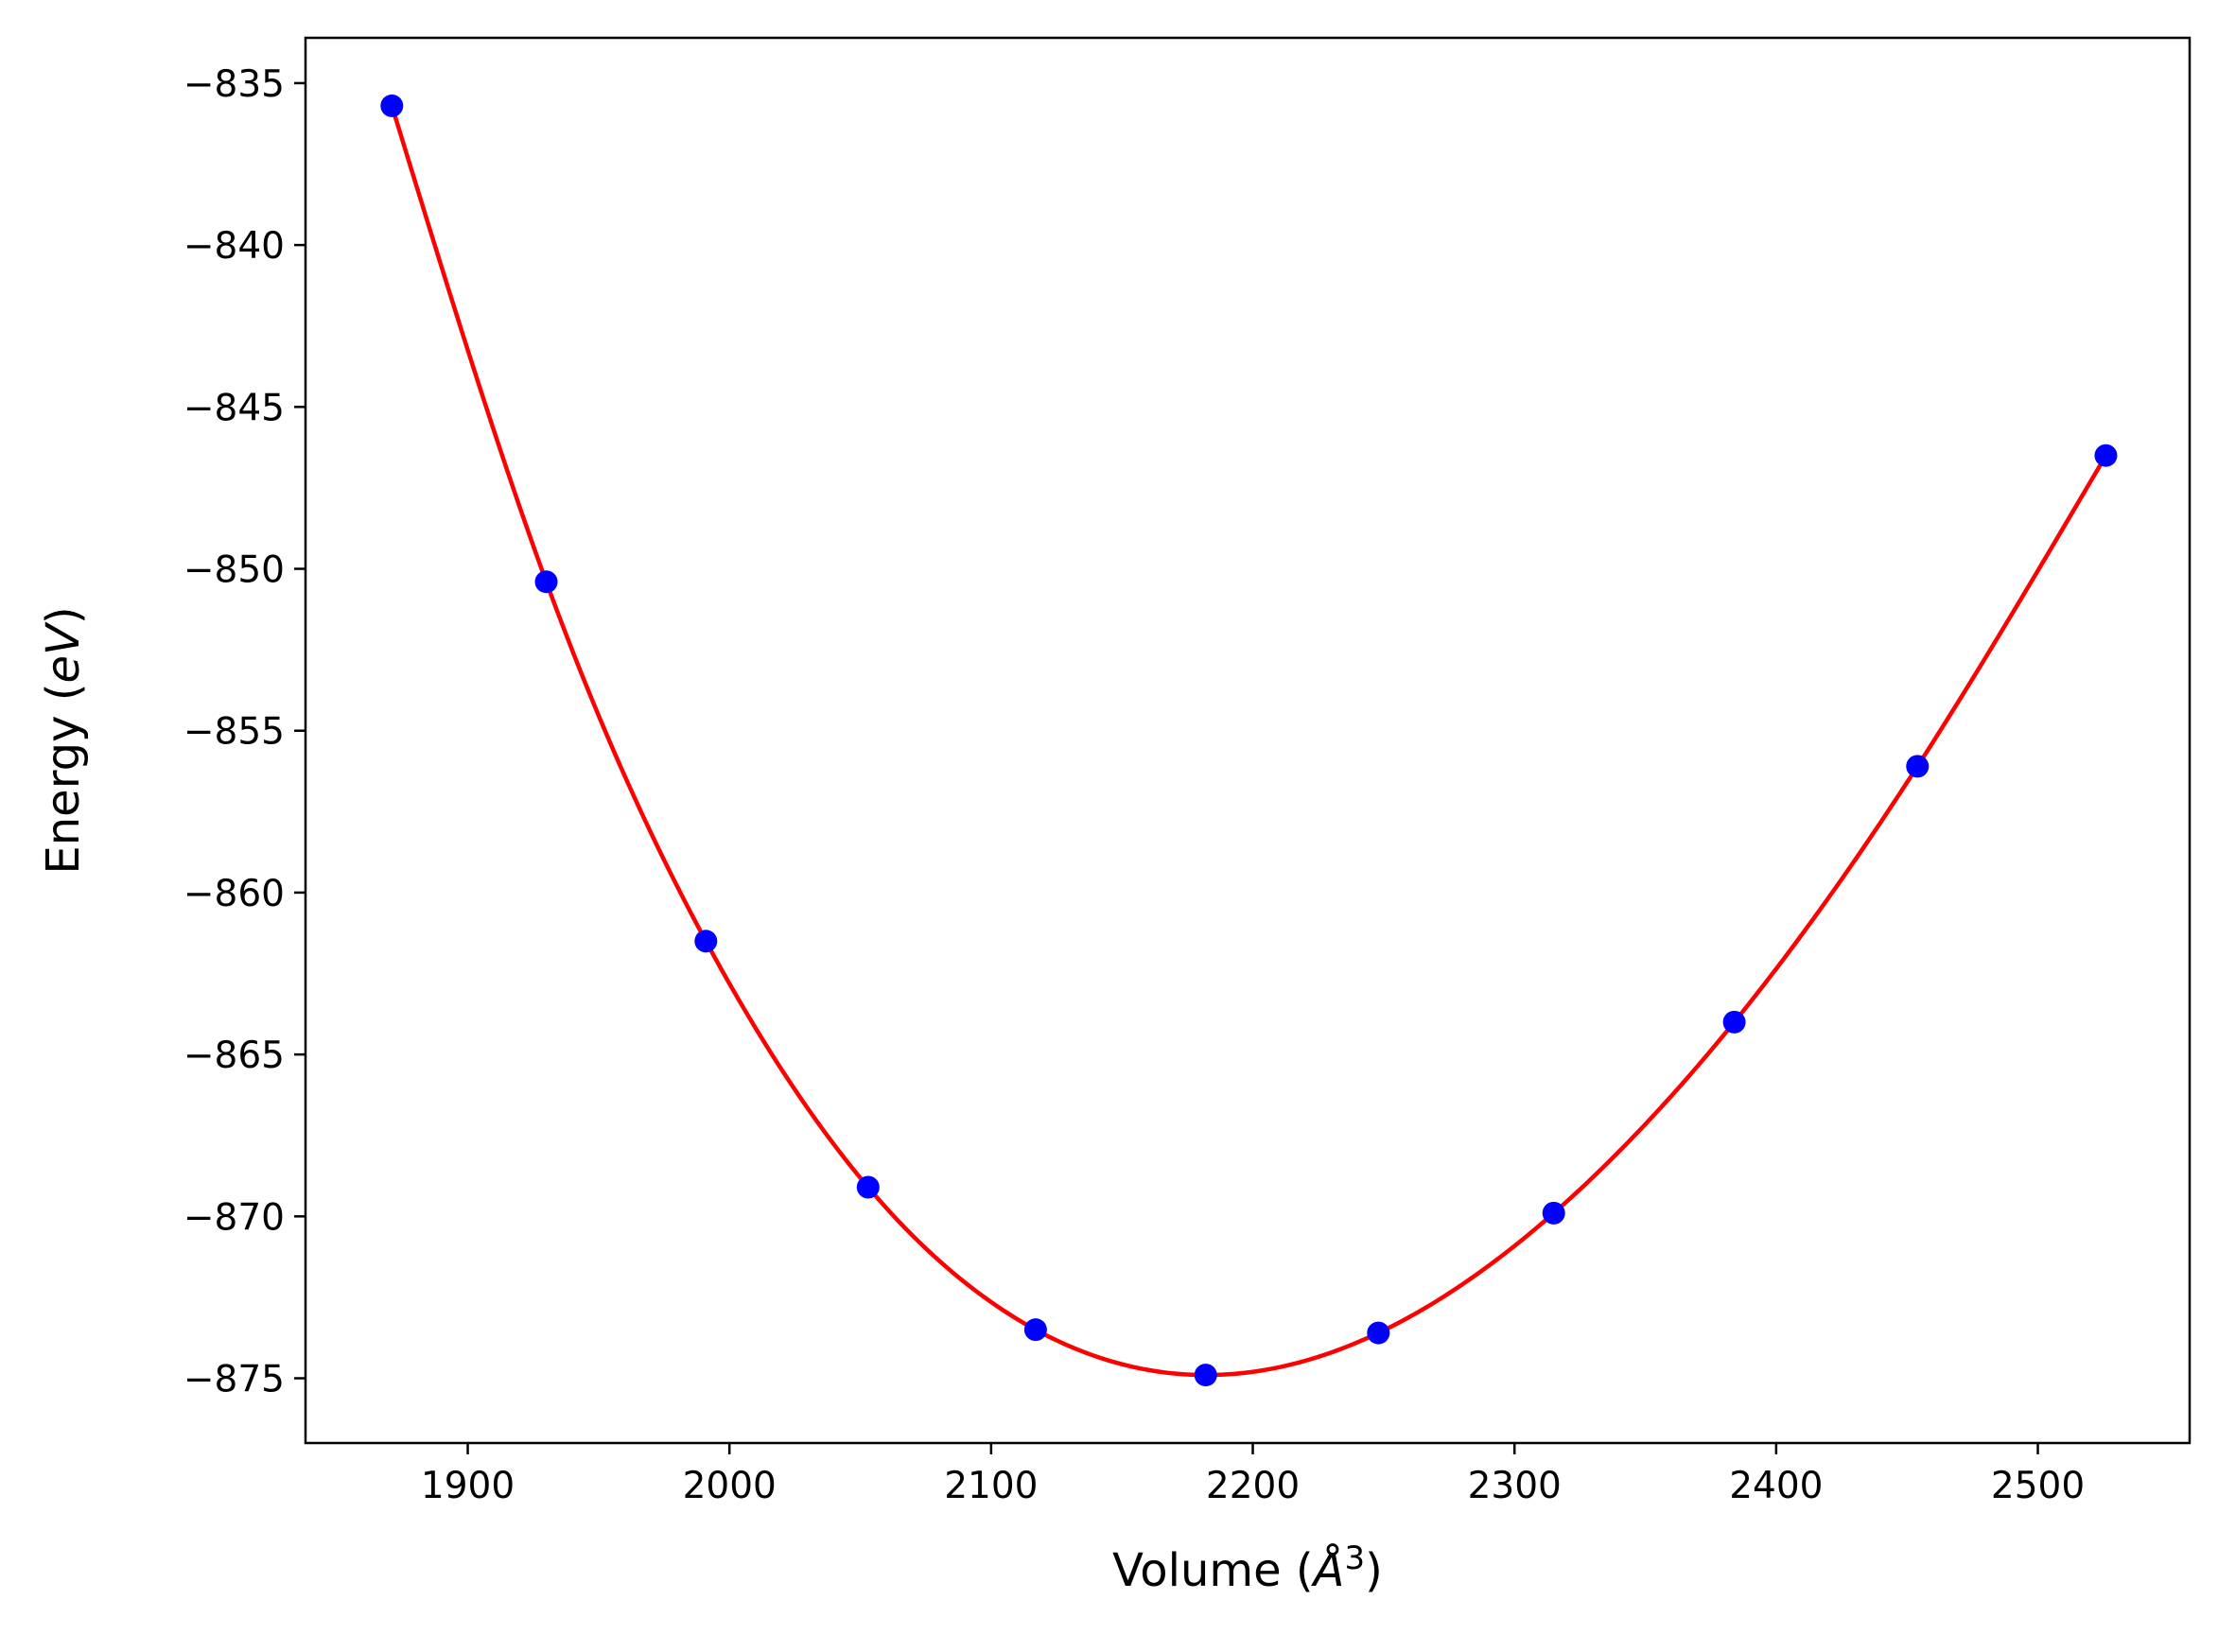 Image resolution: width=2218 pixels, height=1652 pixels. I want to click on x-tick-label: 2300, so click(1515, 1486).